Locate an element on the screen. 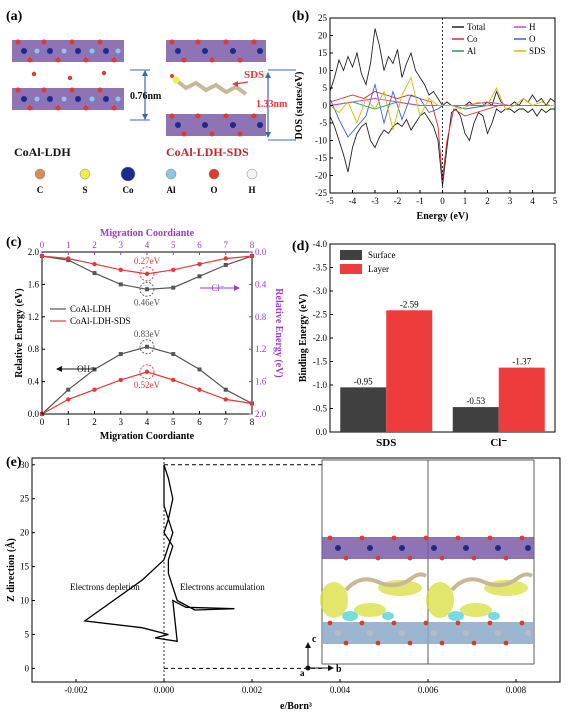  migration-y2-tick-label: 0.8 is located at coordinates (261, 317).